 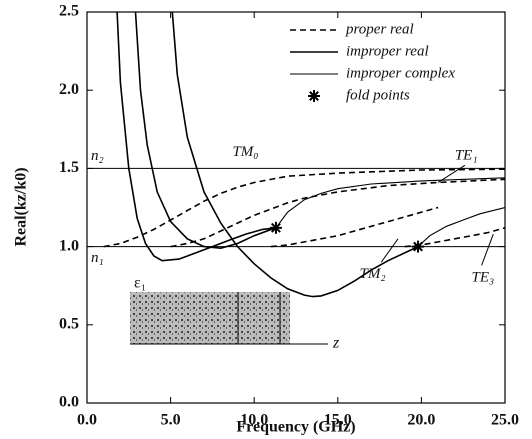 I want to click on mode-label: TE₁, so click(x=466, y=155).